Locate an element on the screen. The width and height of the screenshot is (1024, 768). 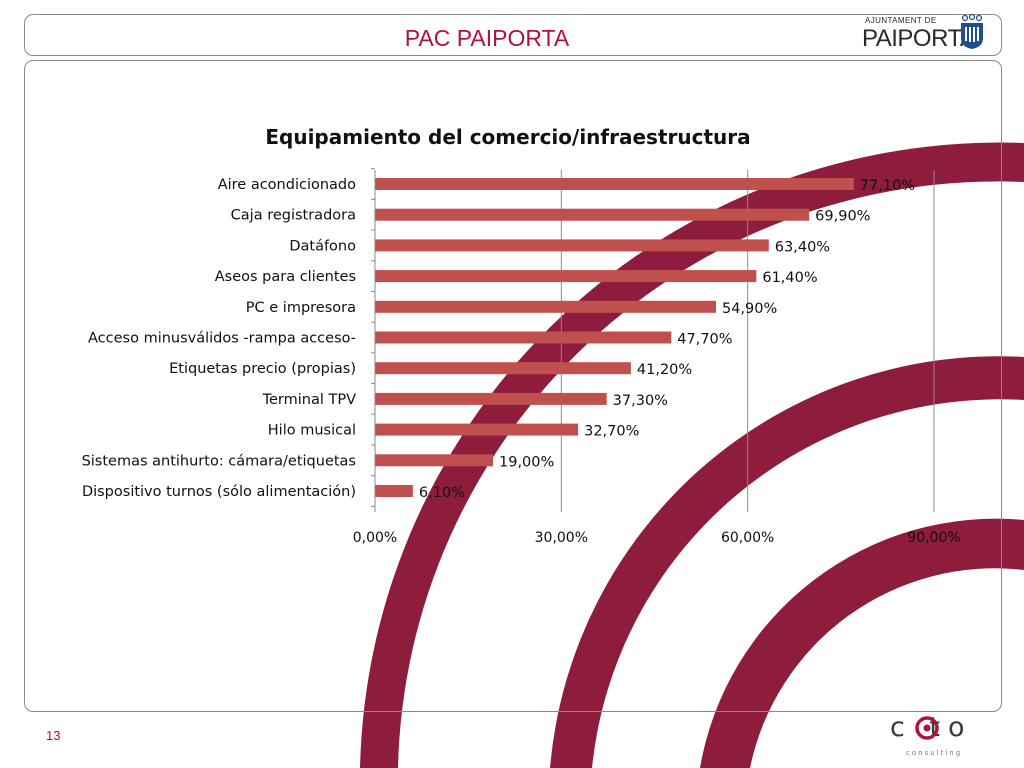
x-axis-ticks: 0,00% 30,00% 60,00% 90,00% is located at coordinates (657, 538).